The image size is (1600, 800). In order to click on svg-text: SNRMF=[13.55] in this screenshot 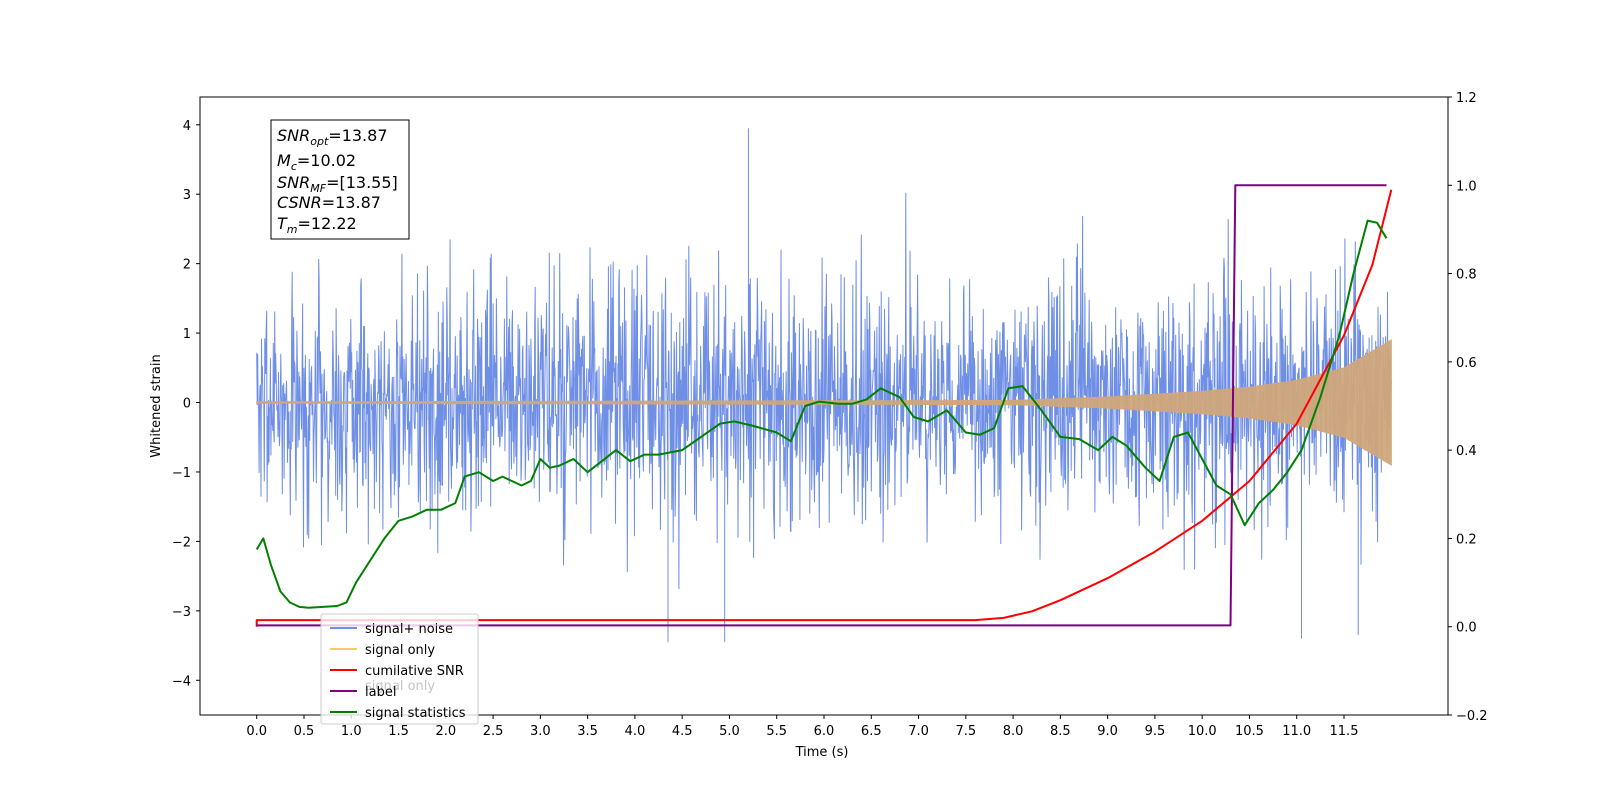, I will do `click(337, 184)`.